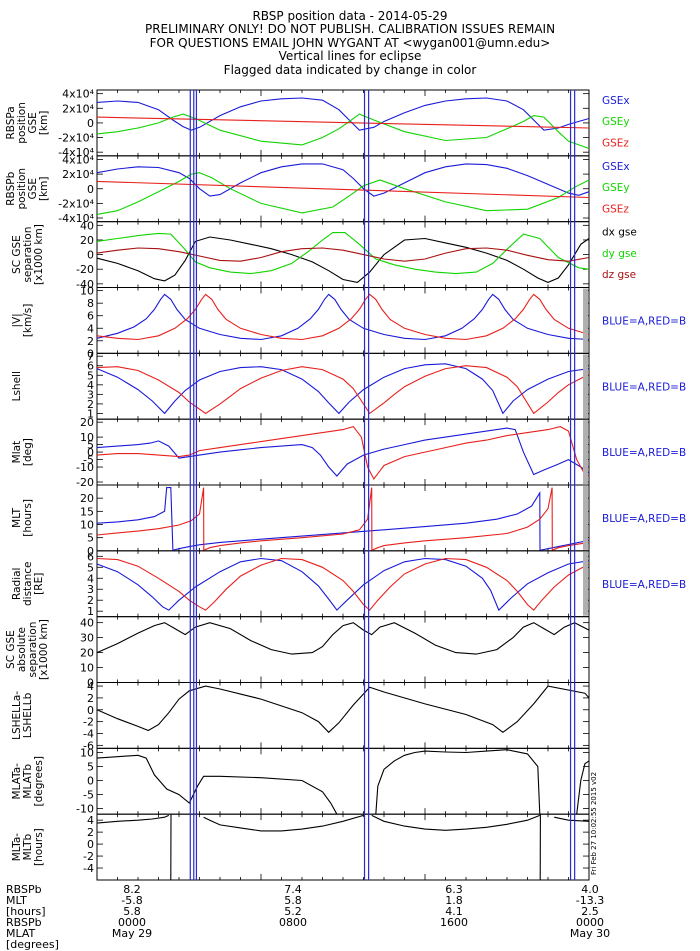 The image size is (700, 951). Describe the element at coordinates (585, 452) in the screenshot. I see `panel-5-flag-bar` at that location.